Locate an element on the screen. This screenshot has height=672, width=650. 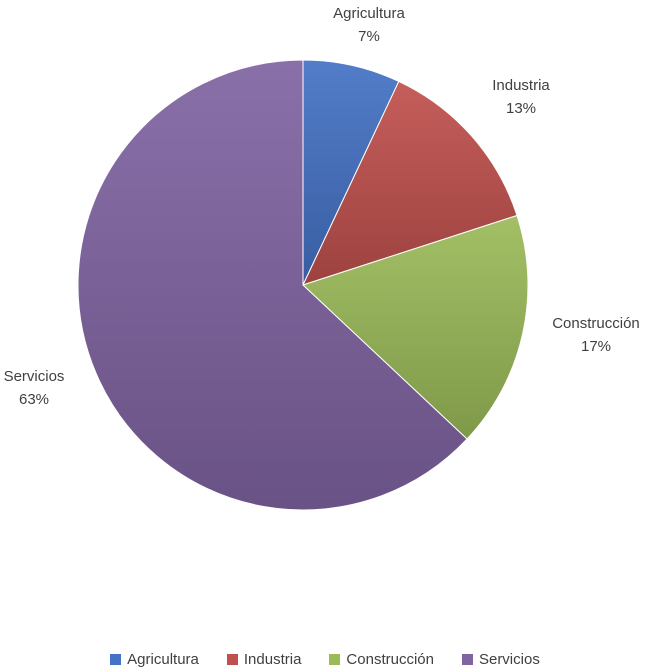
slice-label-industria: Industria is located at coordinates (521, 85).